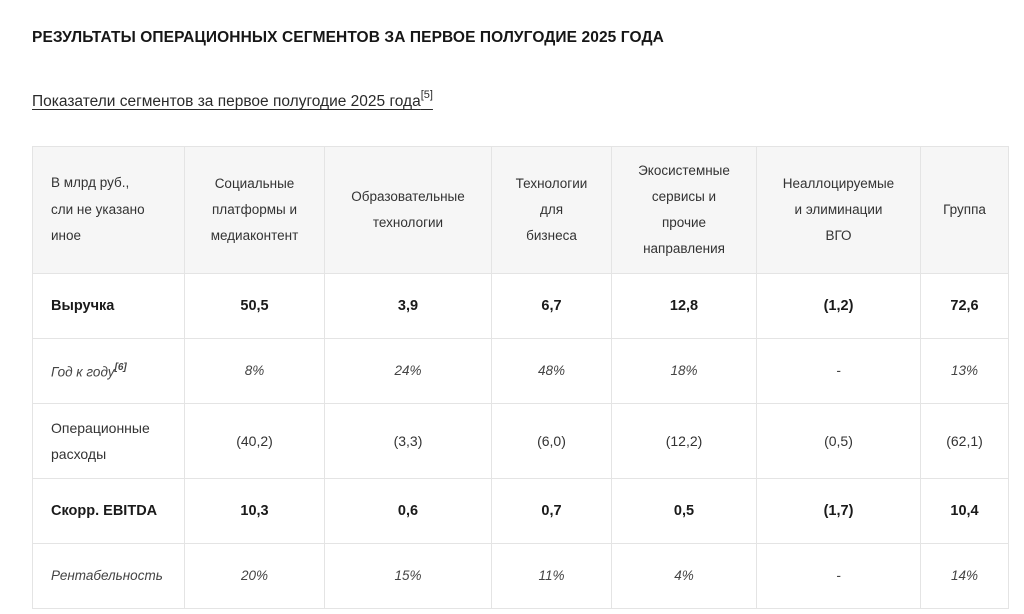 The image size is (1024, 614). Describe the element at coordinates (551, 306) in the screenshot. I see `table-cell: 6,7` at that location.